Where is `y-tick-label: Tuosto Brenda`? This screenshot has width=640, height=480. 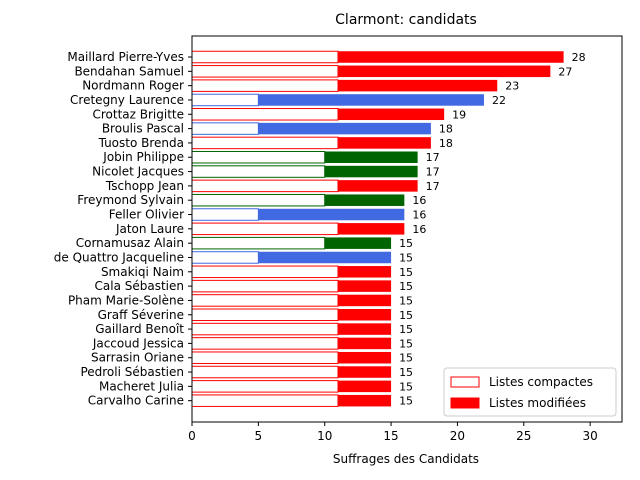 y-tick-label: Tuosto Brenda is located at coordinates (141, 143).